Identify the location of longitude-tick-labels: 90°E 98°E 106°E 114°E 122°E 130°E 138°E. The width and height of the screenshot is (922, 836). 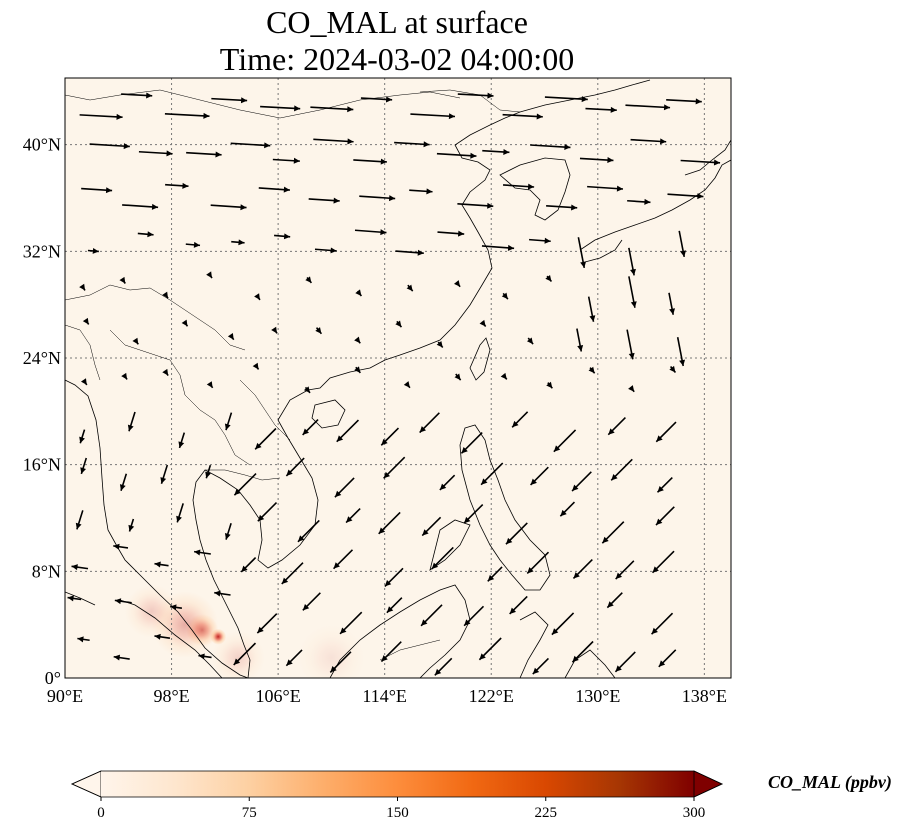
(387, 696).